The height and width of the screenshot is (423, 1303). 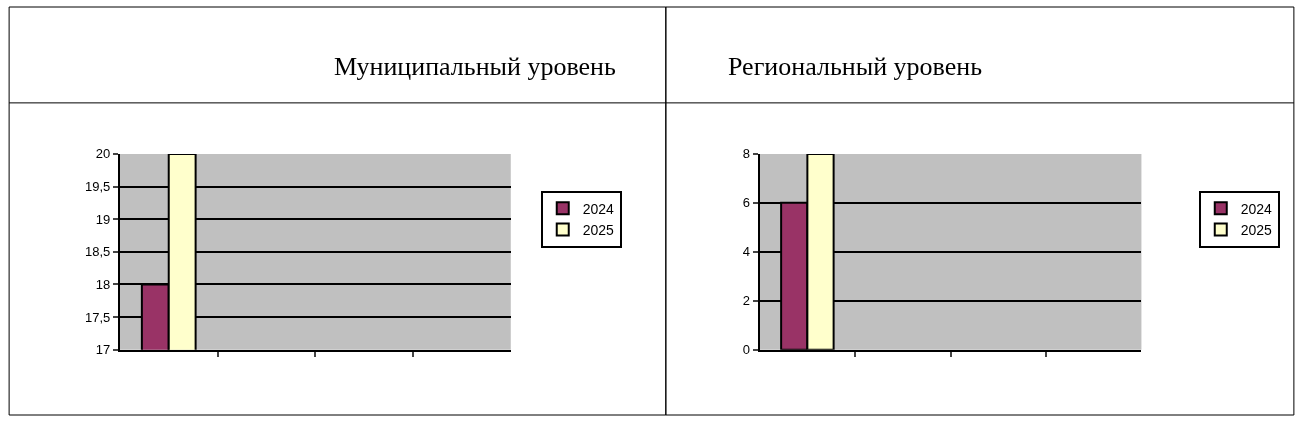 I want to click on y-tick-label: 2, so click(x=746, y=301).